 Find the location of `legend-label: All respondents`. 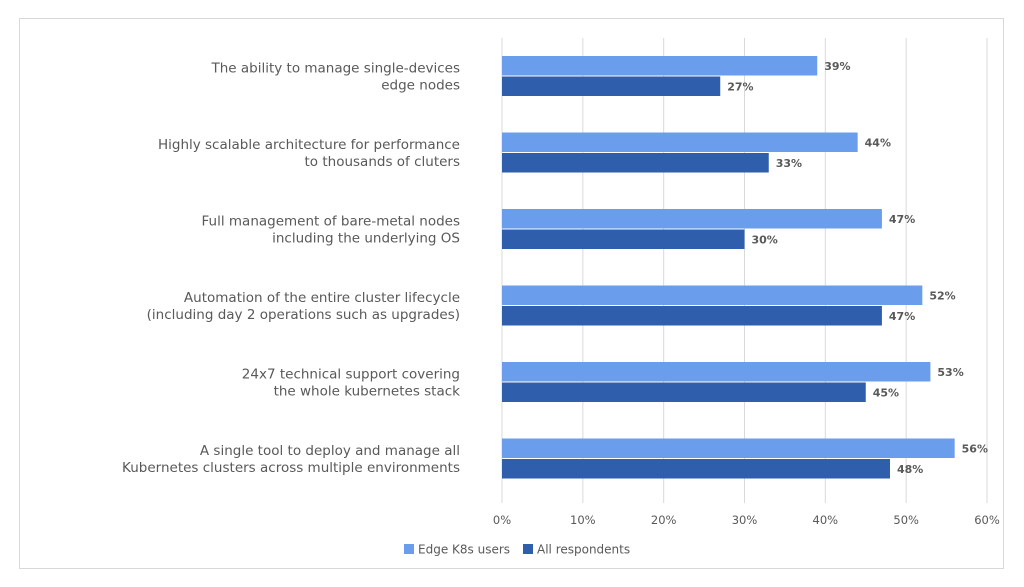

legend-label: All respondents is located at coordinates (583, 550).